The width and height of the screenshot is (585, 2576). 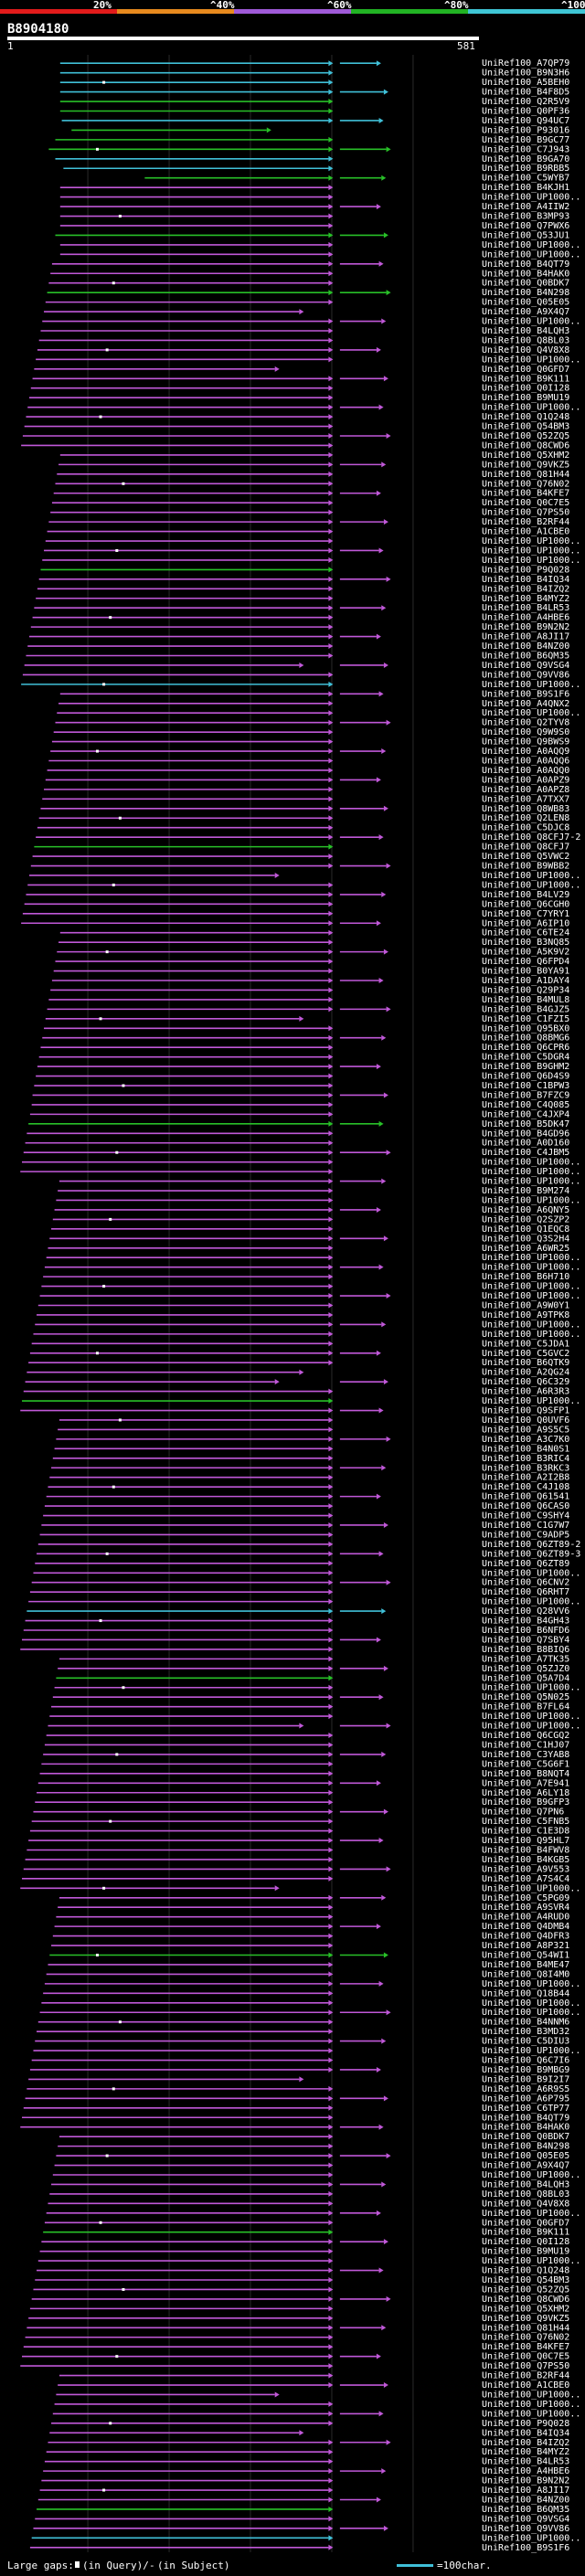 What do you see at coordinates (298, 1860) in the screenshot?
I see `hit-row: UniRef100_B4KGB5` at bounding box center [298, 1860].